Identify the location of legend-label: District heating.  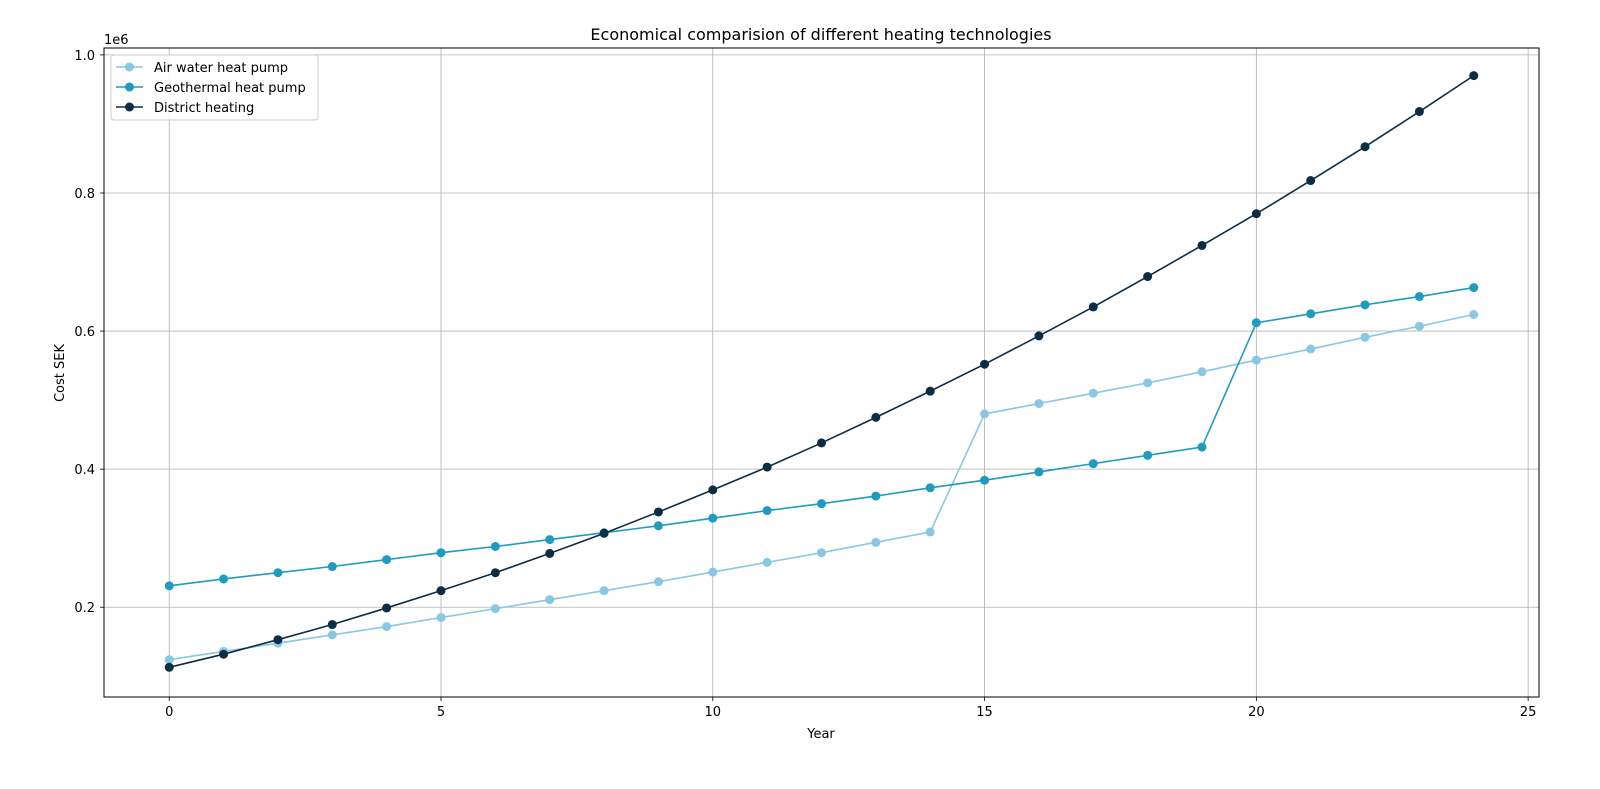
(204, 108).